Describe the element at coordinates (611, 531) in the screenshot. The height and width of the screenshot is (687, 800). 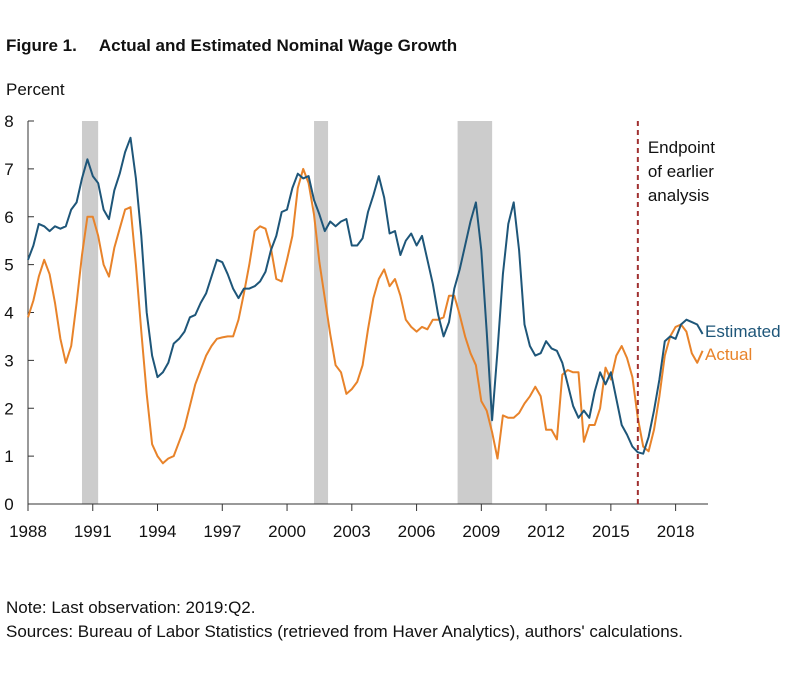
I see `x-tick-label-2015: 2015` at that location.